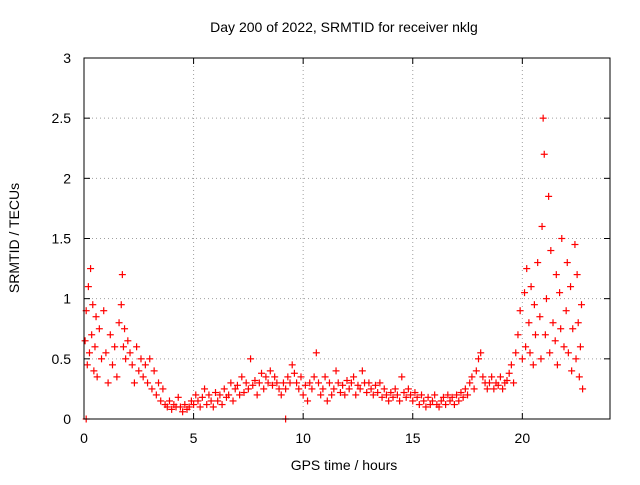 The image size is (640, 485). Describe the element at coordinates (67, 299) in the screenshot. I see `y-tick-label: 1` at that location.